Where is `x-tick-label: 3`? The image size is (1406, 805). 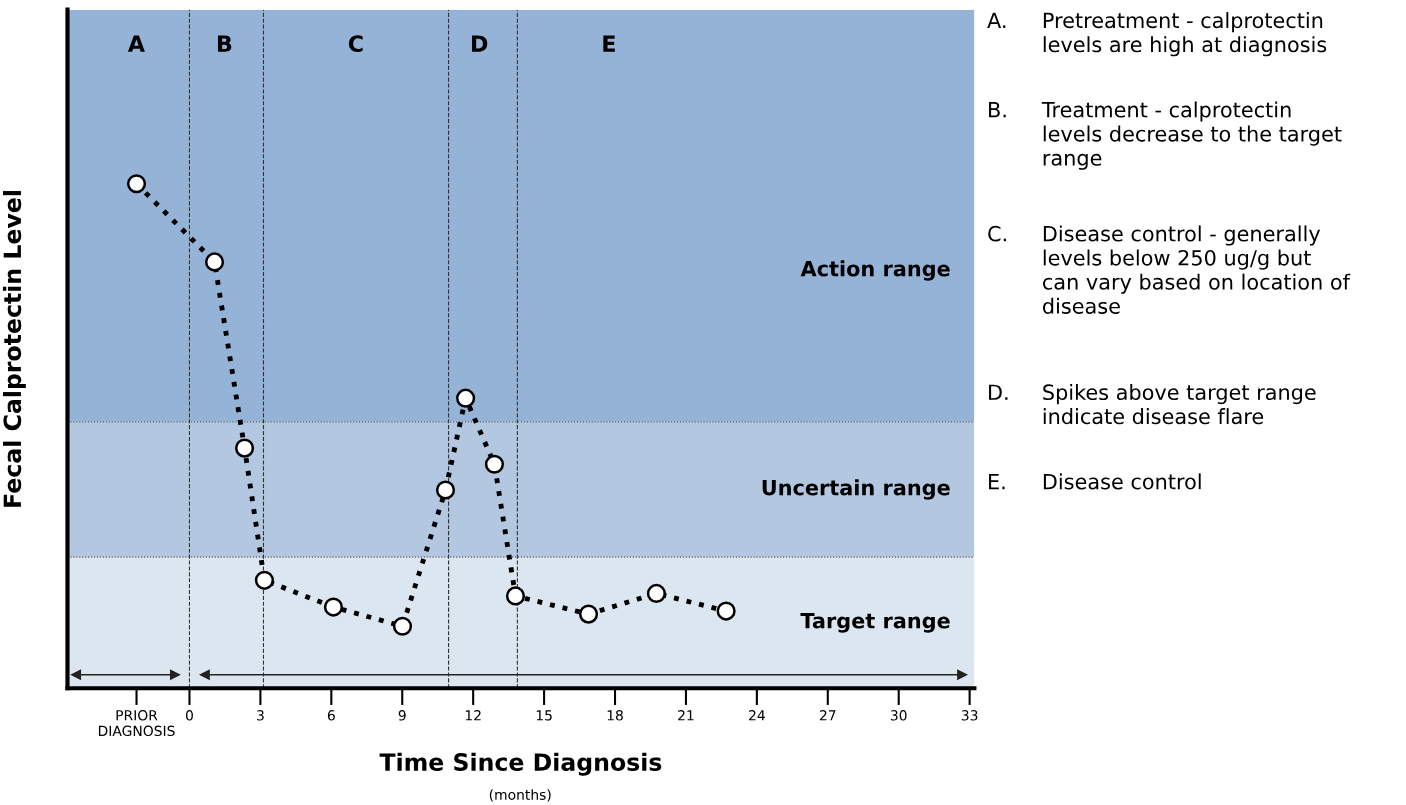
x-tick-label: 3 is located at coordinates (260, 715).